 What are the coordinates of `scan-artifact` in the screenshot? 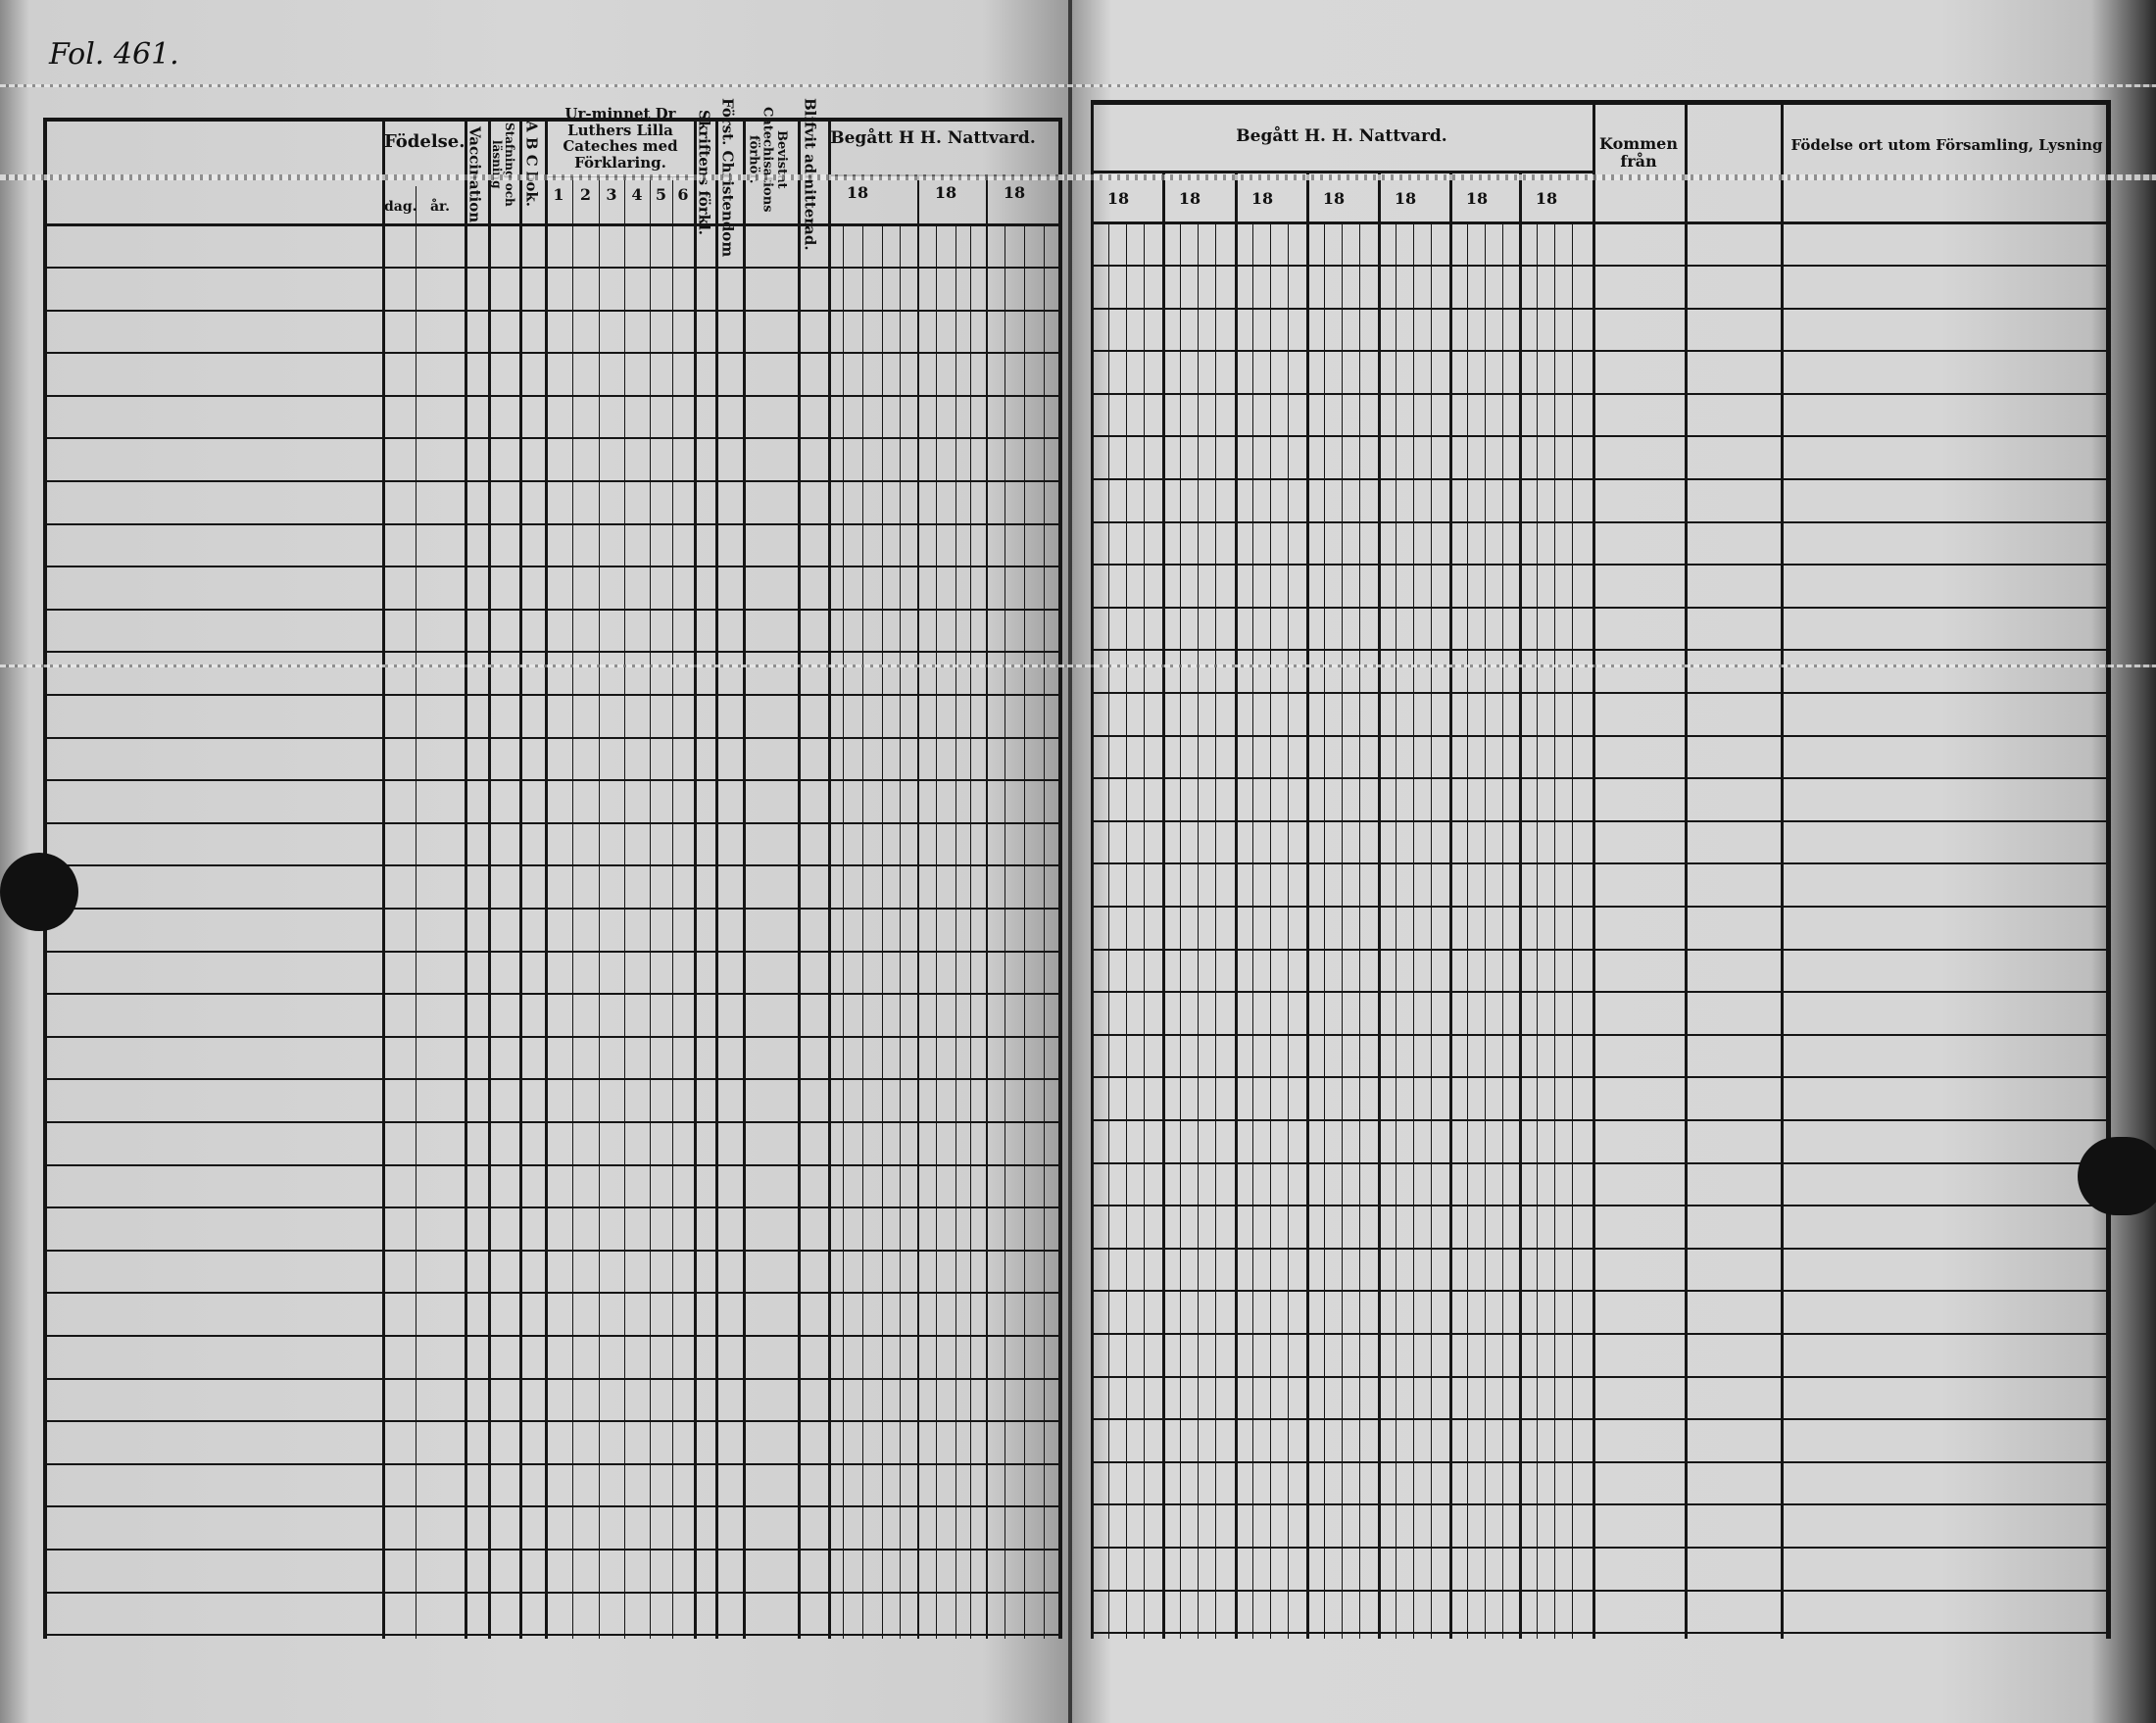 It's located at (1078, 85).